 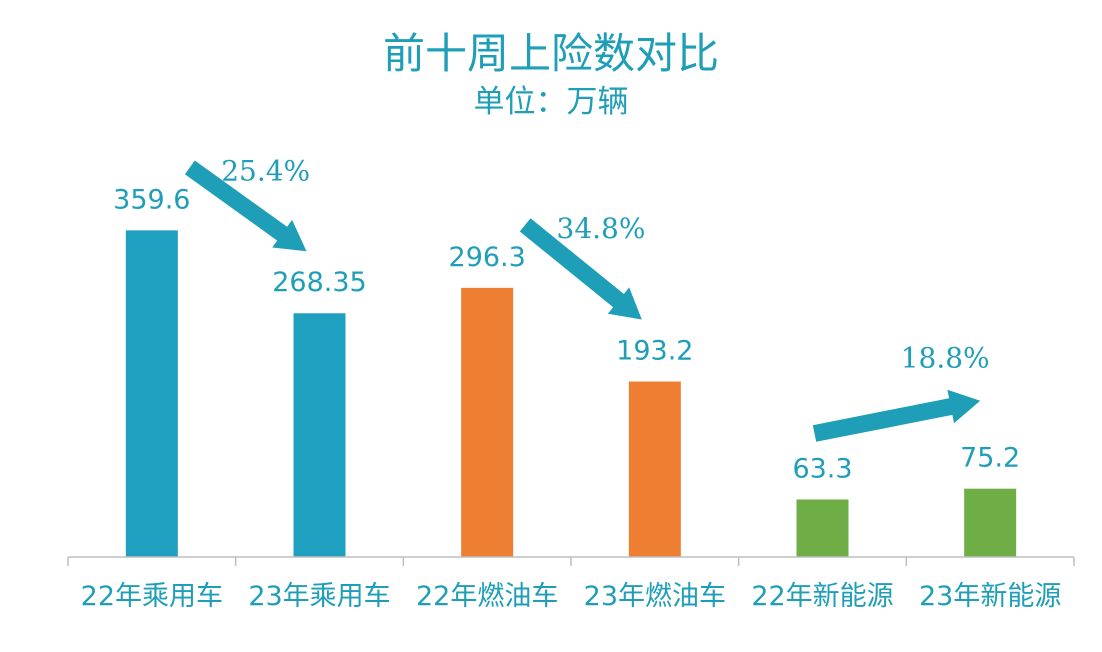 What do you see at coordinates (822, 596) in the screenshot?
I see `category-label-5: 22年新能源` at bounding box center [822, 596].